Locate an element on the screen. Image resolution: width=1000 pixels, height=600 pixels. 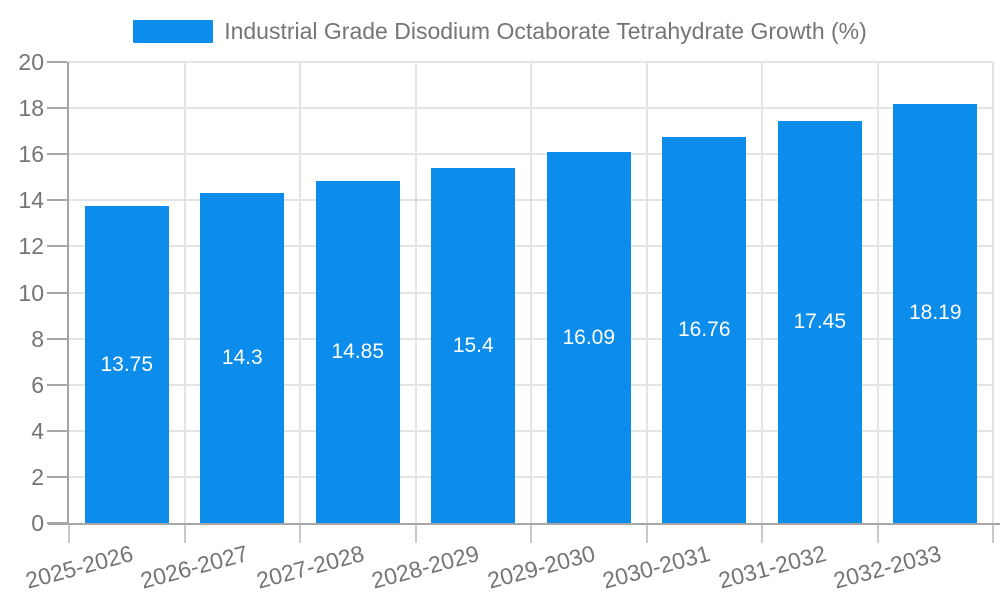
bar-value-label: 16.76 is located at coordinates (704, 329).